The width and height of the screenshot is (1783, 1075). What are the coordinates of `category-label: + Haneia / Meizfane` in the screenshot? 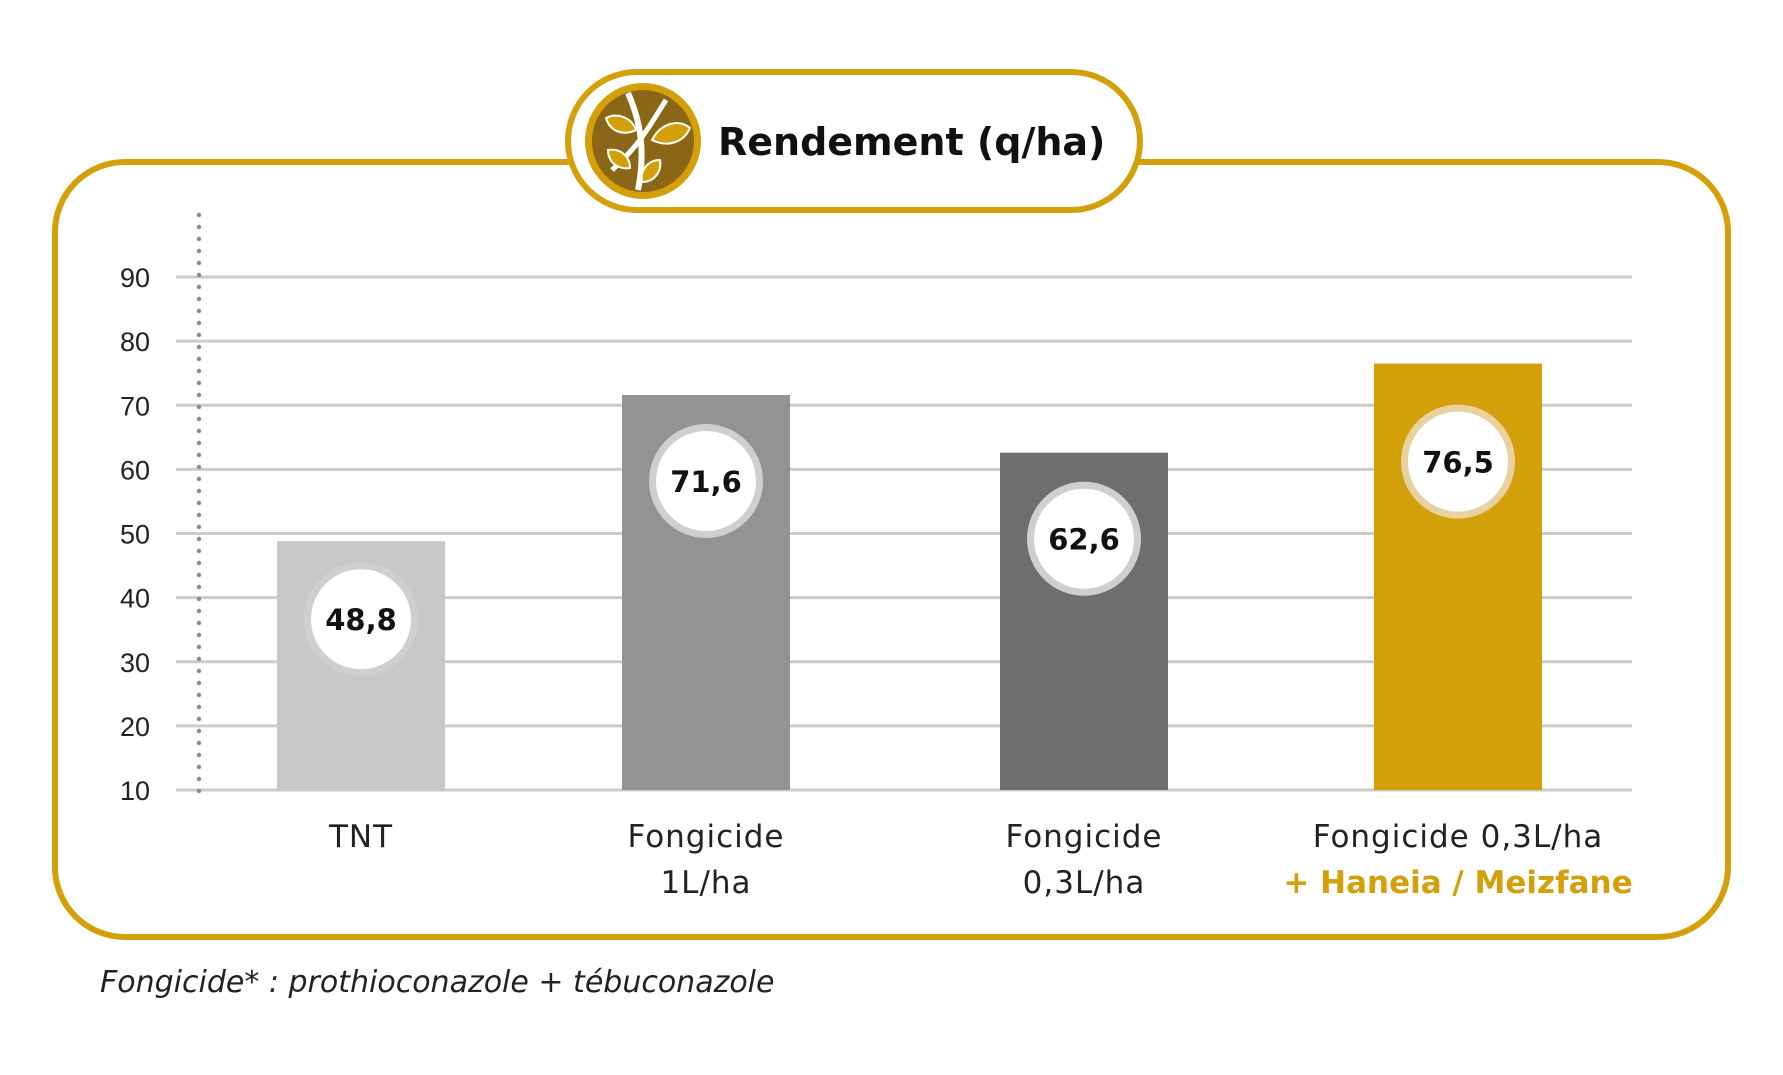 It's located at (1457, 883).